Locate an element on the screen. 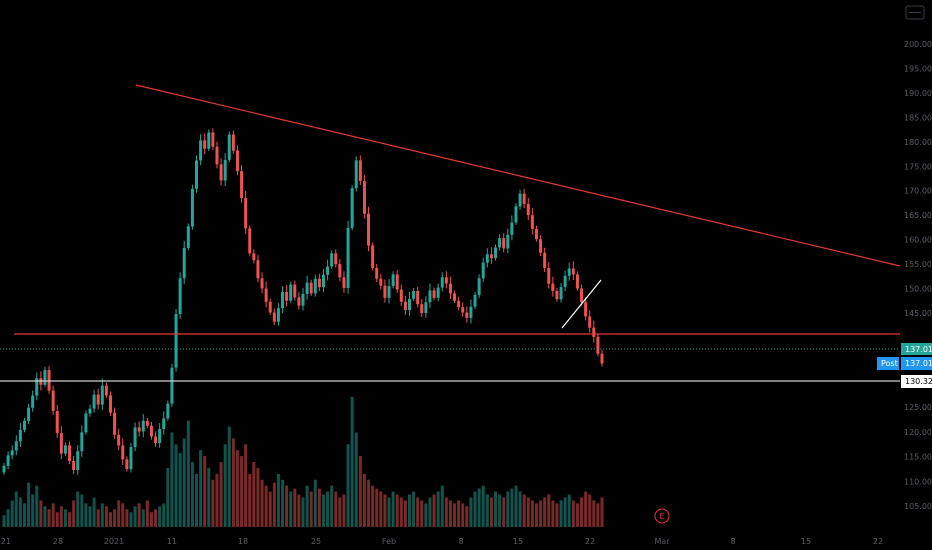 The width and height of the screenshot is (932, 550). y-axis-tick: 175.00 is located at coordinates (918, 166).